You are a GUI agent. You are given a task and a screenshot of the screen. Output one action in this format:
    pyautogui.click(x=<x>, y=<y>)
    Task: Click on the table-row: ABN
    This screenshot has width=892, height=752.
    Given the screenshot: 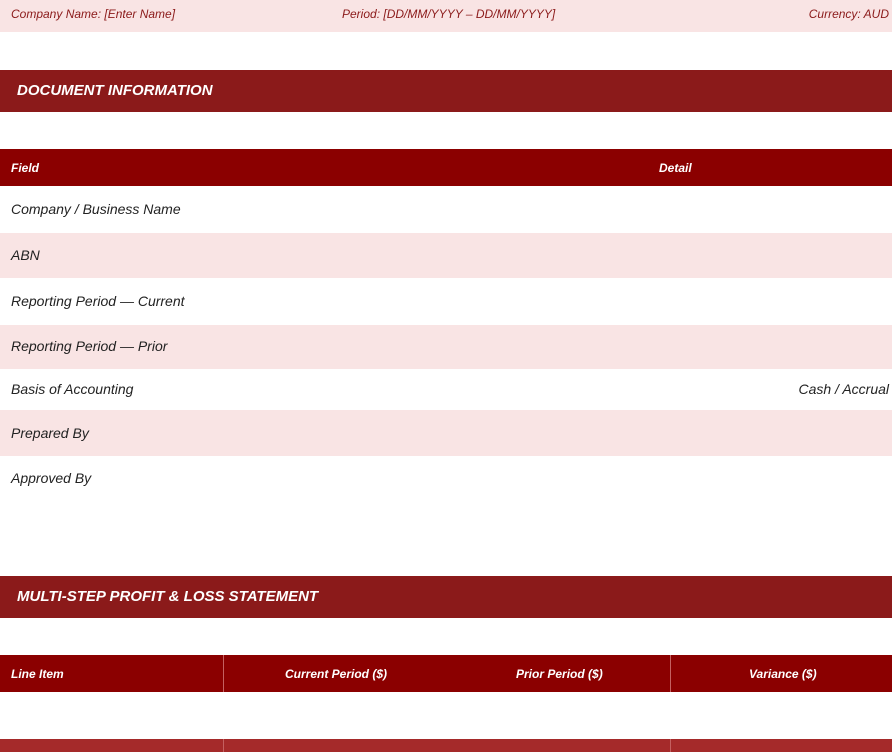 What is the action you would take?
    pyautogui.click(x=446, y=255)
    